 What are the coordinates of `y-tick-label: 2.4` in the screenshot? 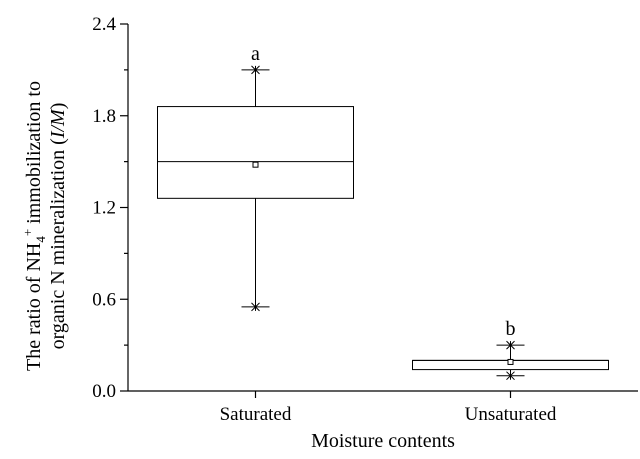 It's located at (104, 24).